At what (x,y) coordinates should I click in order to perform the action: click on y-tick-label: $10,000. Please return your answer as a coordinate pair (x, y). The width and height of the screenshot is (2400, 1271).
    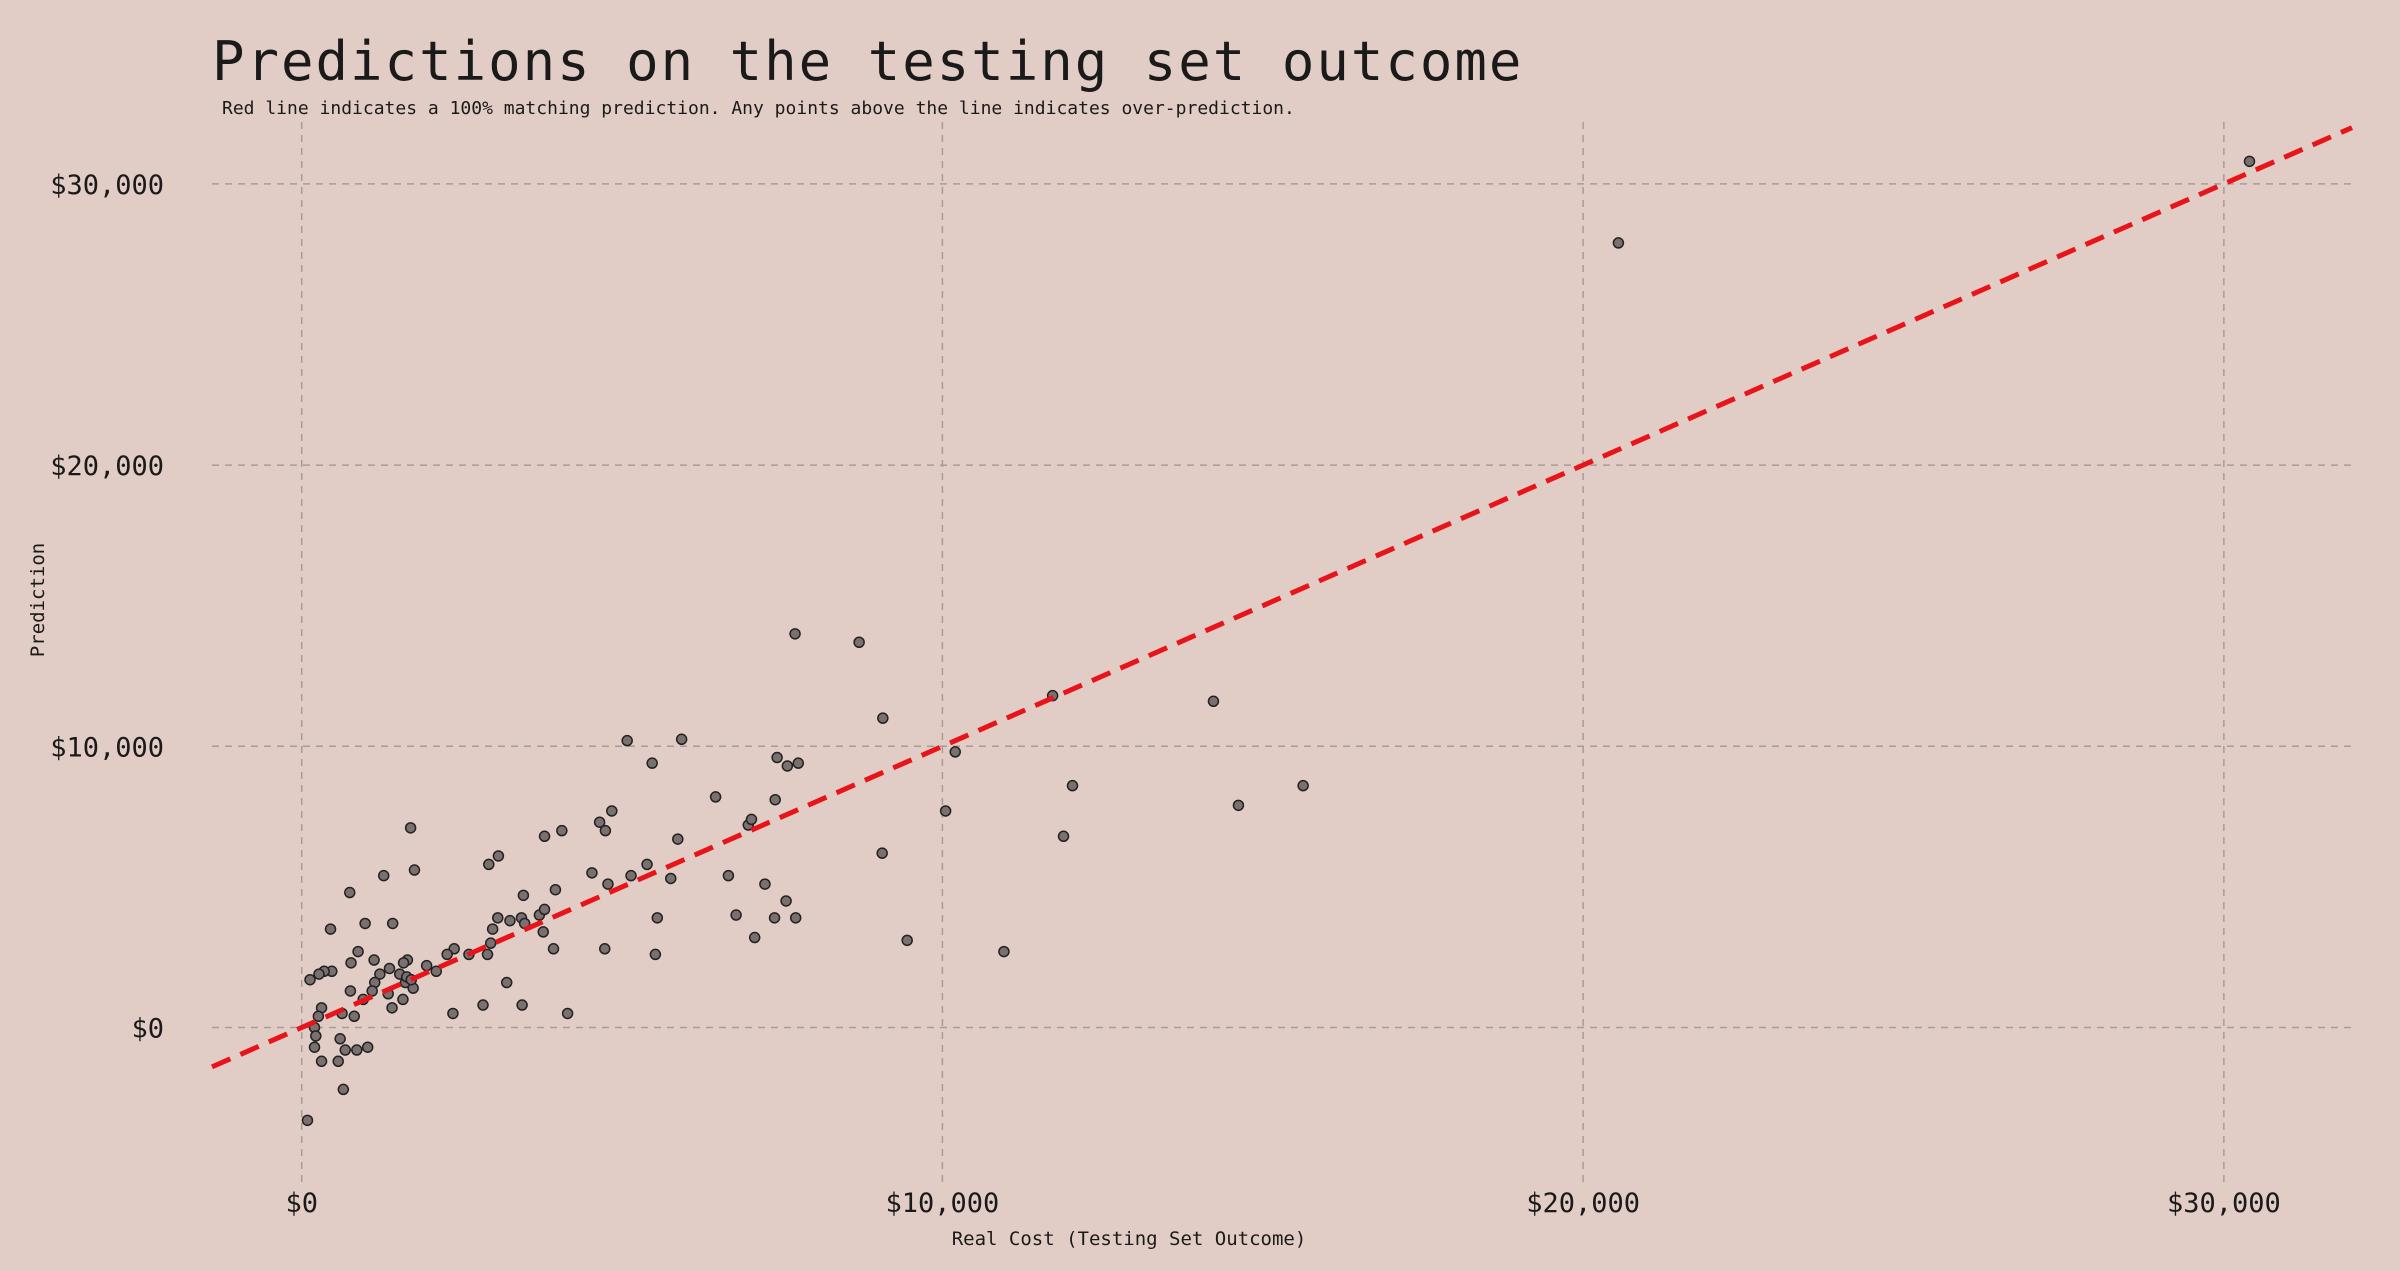
    Looking at the image, I should click on (107, 747).